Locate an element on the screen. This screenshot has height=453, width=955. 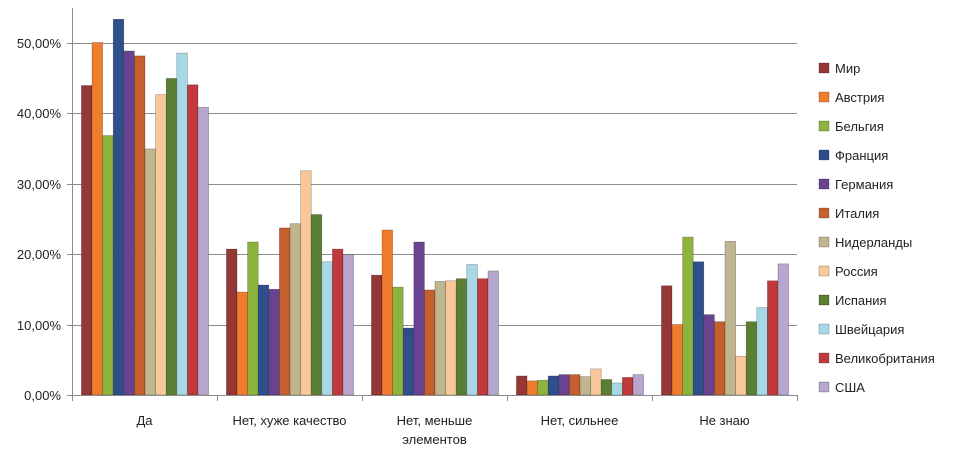
legend-label: Германия is located at coordinates (864, 184).